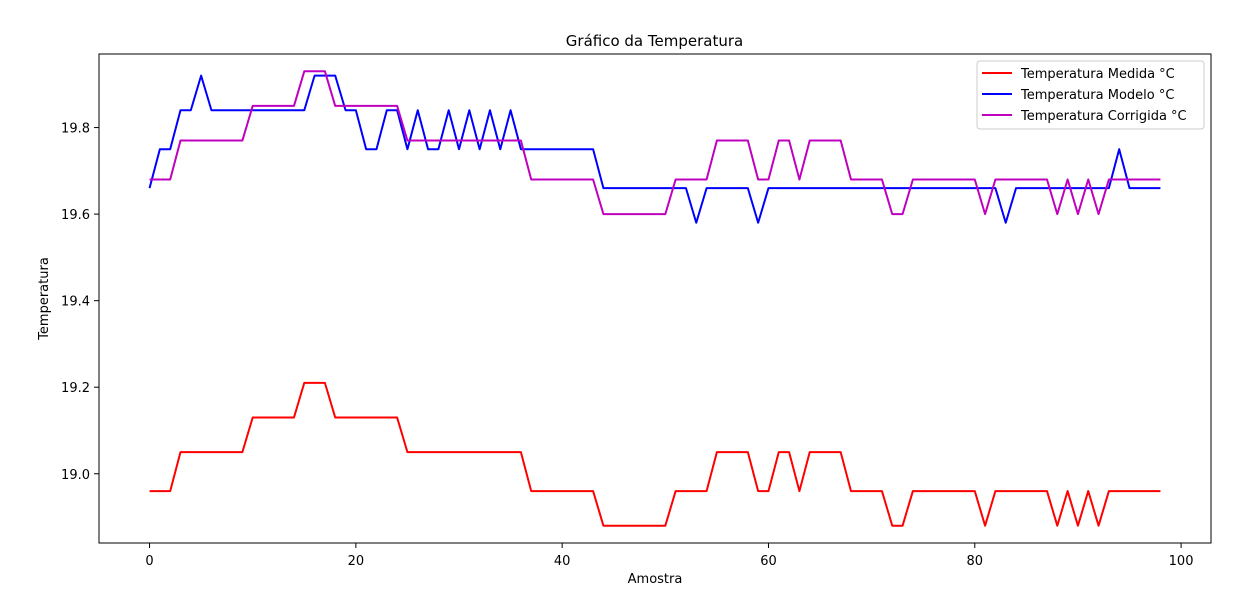 The image size is (1255, 599). What do you see at coordinates (1181, 561) in the screenshot?
I see `x-tick-label: 100` at bounding box center [1181, 561].